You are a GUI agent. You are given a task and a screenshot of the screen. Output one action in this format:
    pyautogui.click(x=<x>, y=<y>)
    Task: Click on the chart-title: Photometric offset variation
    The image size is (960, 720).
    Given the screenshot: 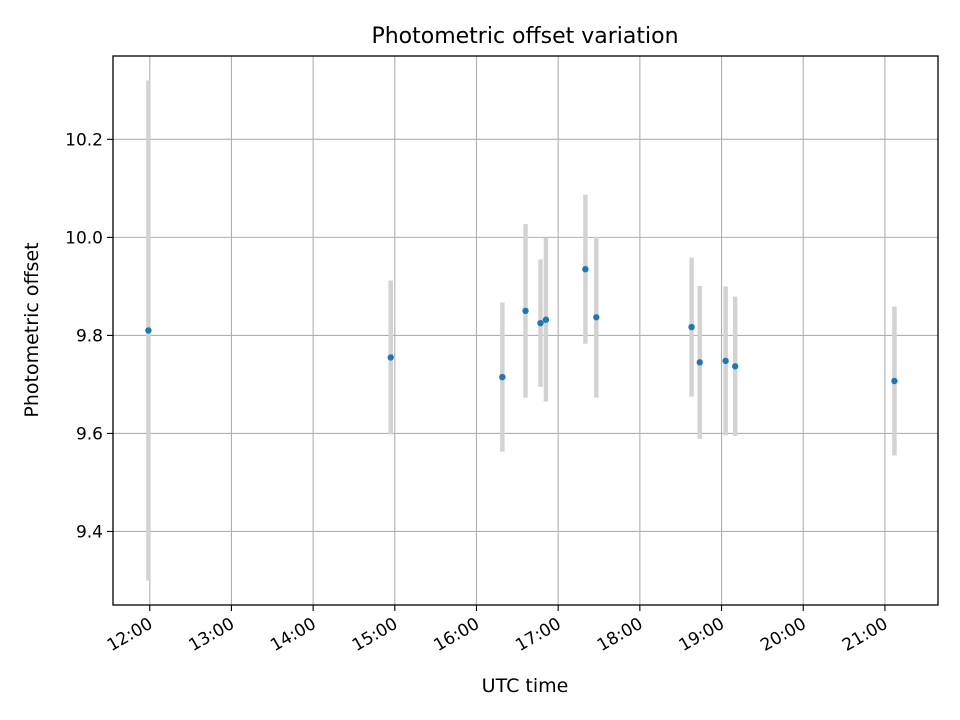 What is the action you would take?
    pyautogui.click(x=524, y=36)
    